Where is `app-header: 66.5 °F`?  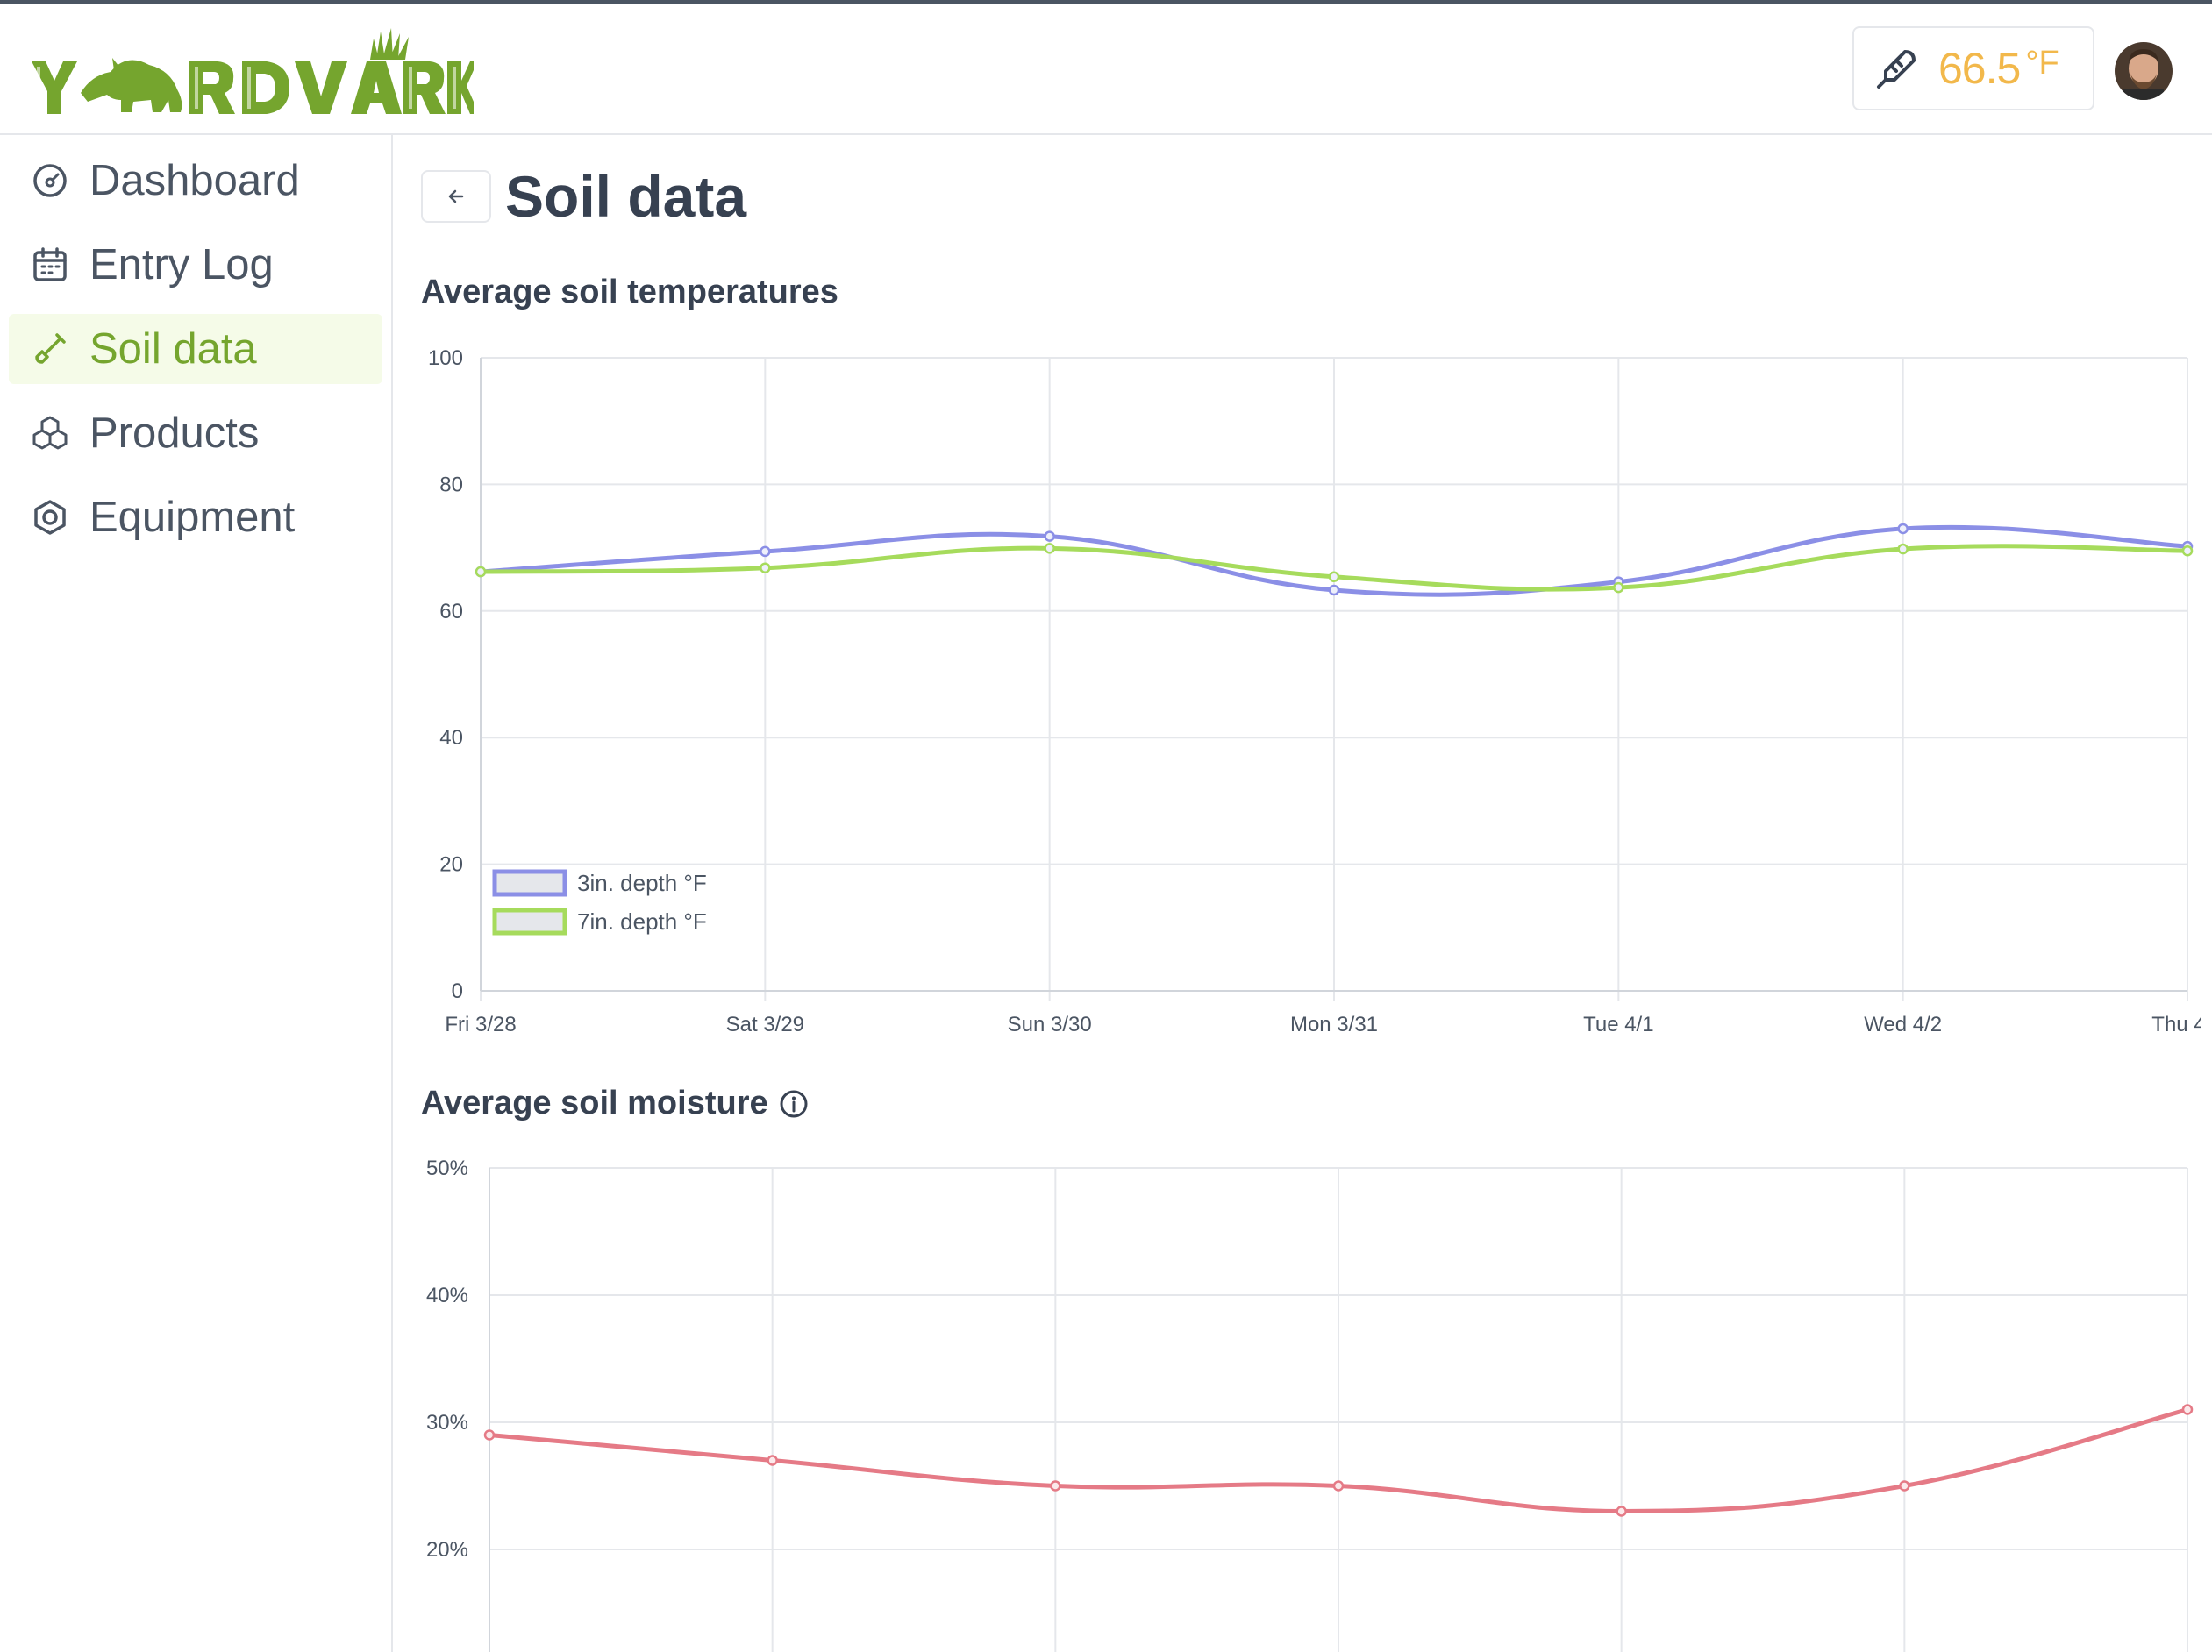 app-header: 66.5 °F is located at coordinates (1106, 69).